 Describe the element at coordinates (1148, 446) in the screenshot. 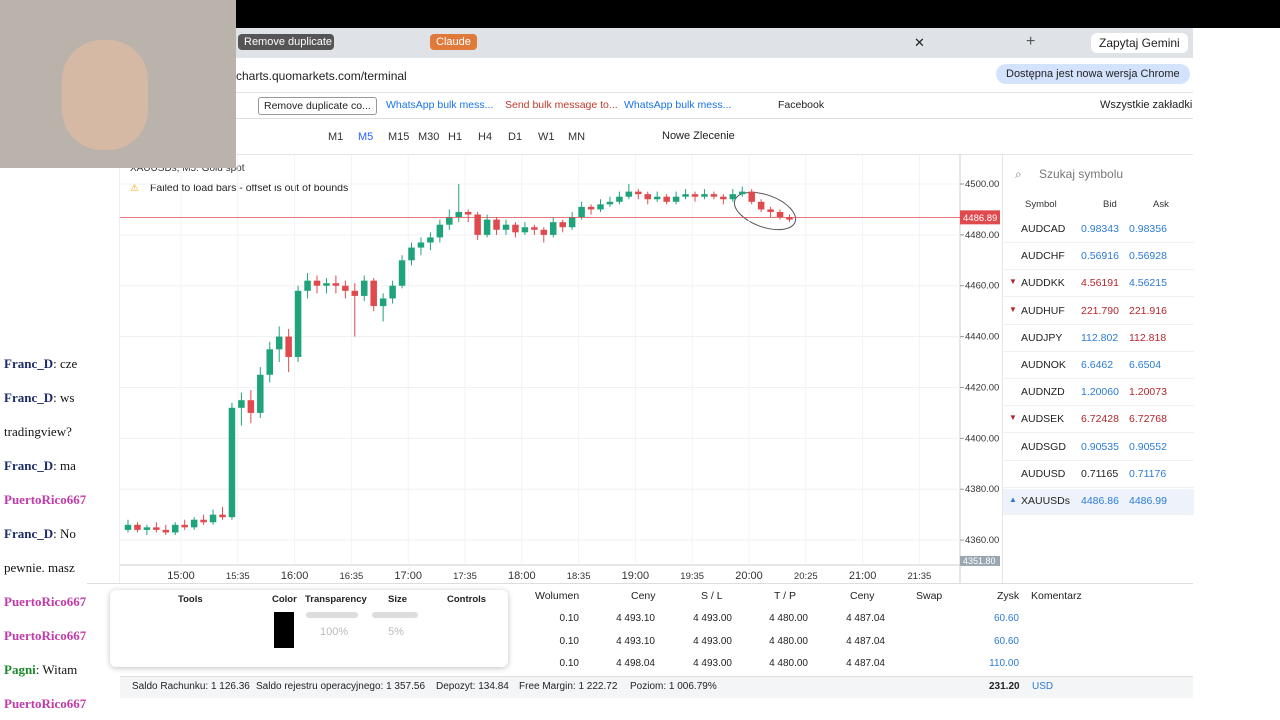

I see `ask: 0.90552` at that location.